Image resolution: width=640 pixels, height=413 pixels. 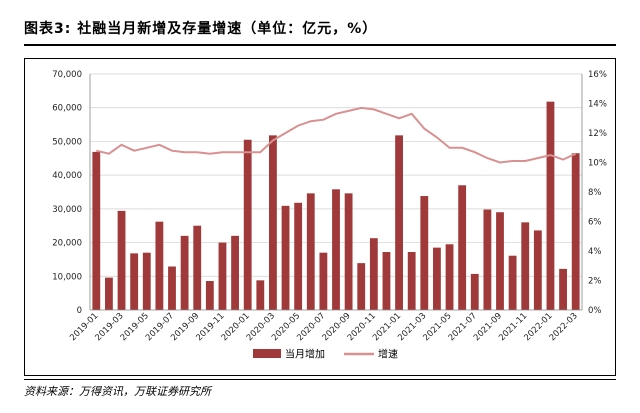 I want to click on y-left-tick-label: 10,000, so click(x=67, y=277).